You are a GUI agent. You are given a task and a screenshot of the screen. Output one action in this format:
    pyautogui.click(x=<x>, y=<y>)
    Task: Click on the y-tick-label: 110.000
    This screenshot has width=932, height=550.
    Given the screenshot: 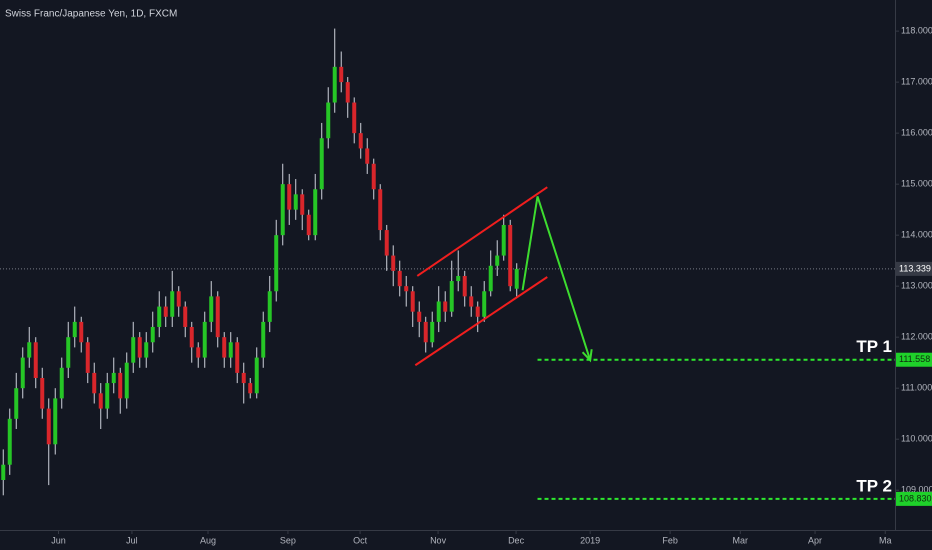 What is the action you would take?
    pyautogui.click(x=916, y=439)
    